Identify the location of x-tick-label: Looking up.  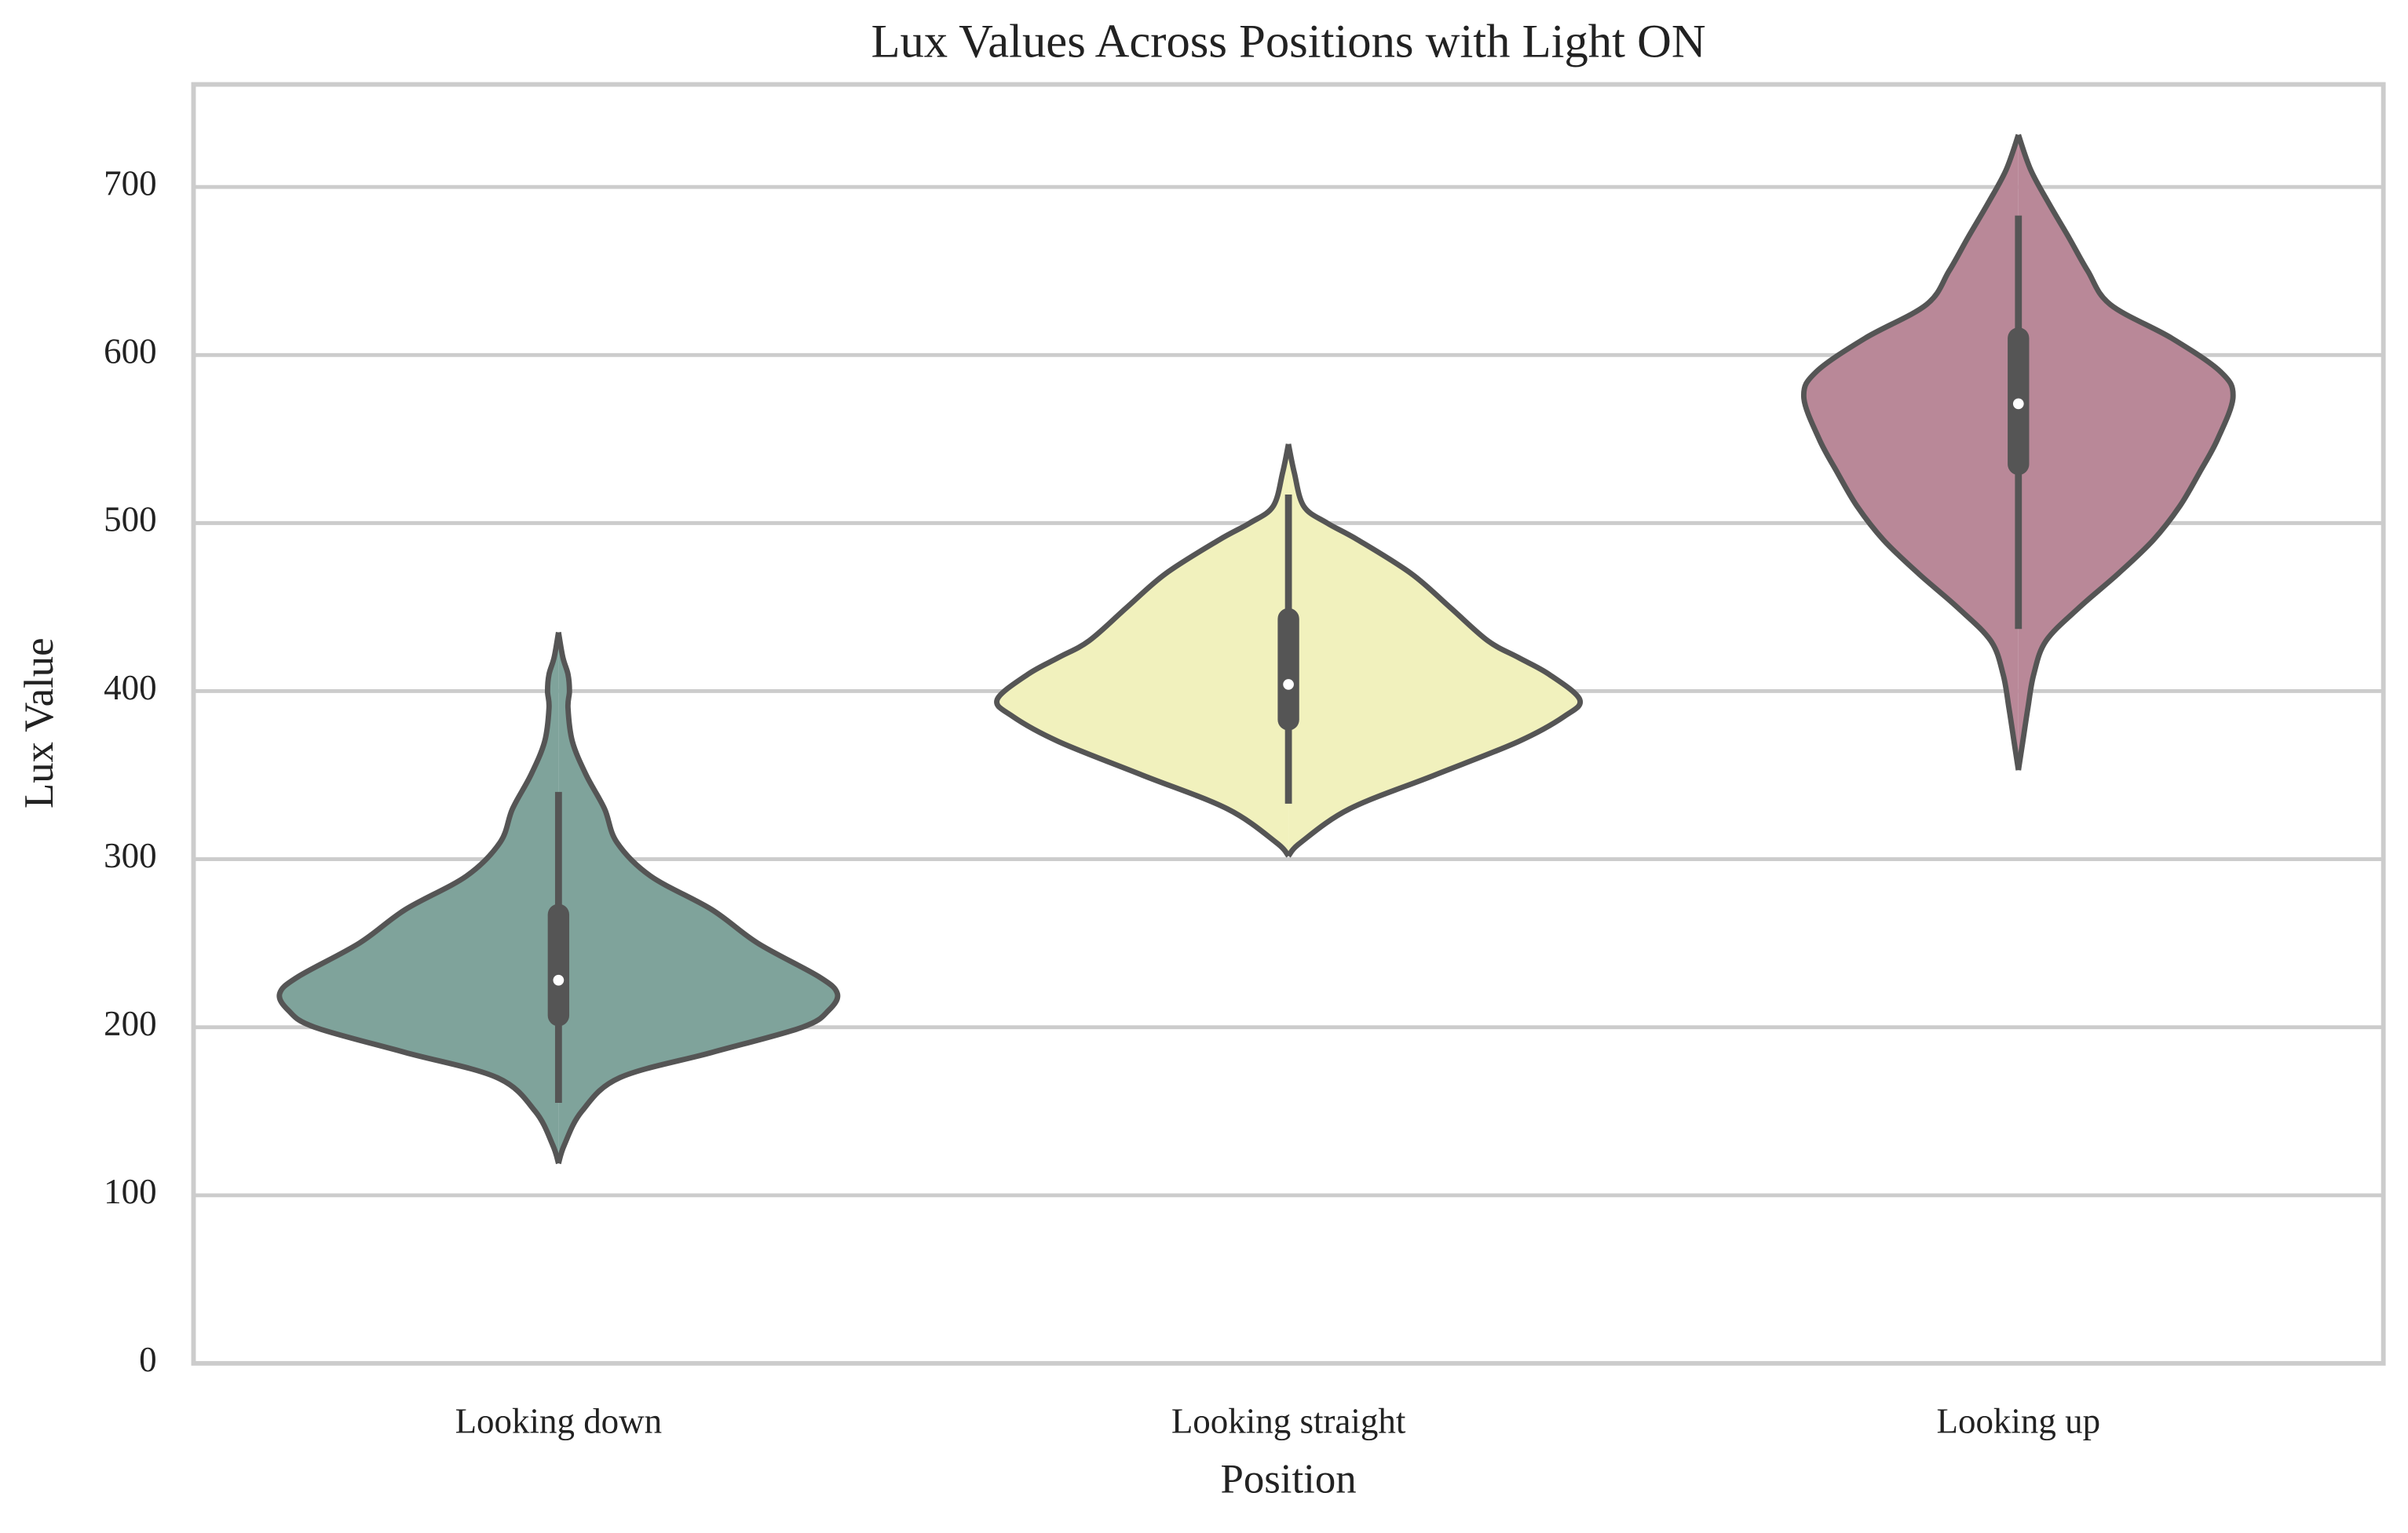
(2018, 1420).